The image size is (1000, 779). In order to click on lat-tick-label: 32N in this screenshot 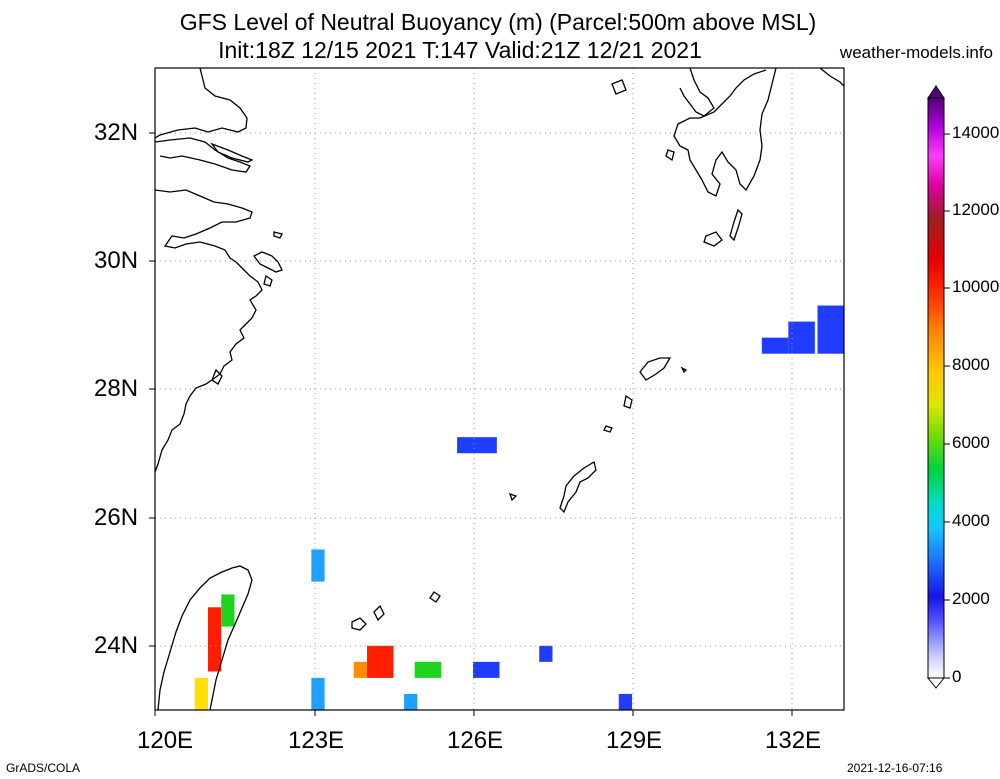, I will do `click(116, 132)`.